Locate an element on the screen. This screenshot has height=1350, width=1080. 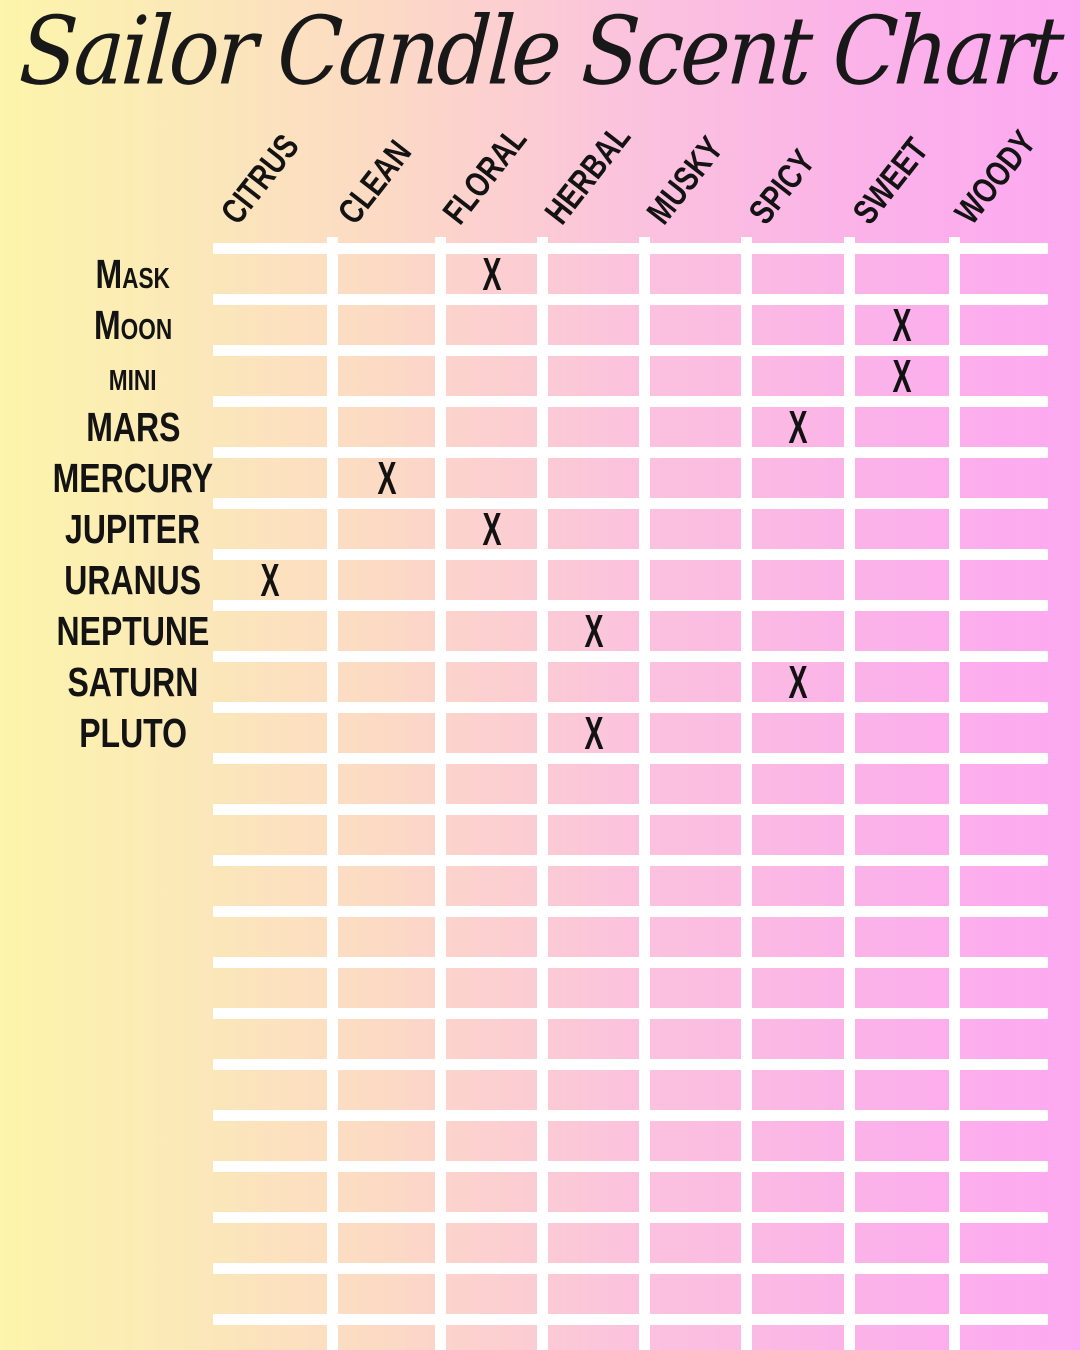
column-header-woody: WOODY is located at coordinates (995, 177).